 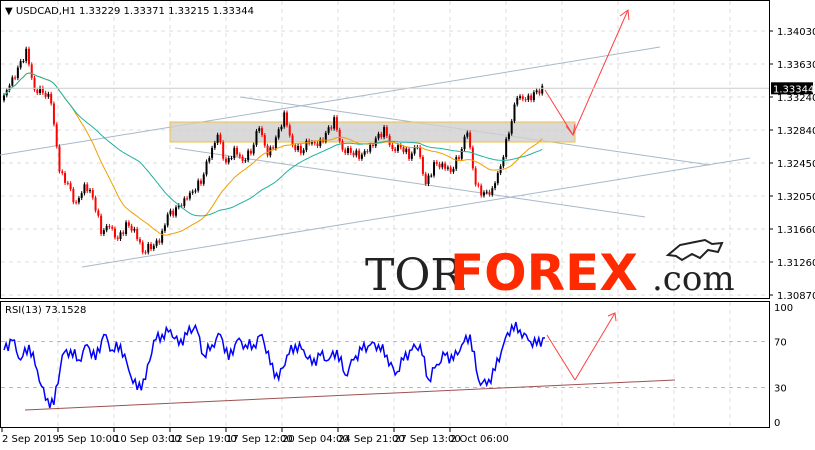 I want to click on x-tick-label: 2 Sep 2019, so click(x=30, y=439).